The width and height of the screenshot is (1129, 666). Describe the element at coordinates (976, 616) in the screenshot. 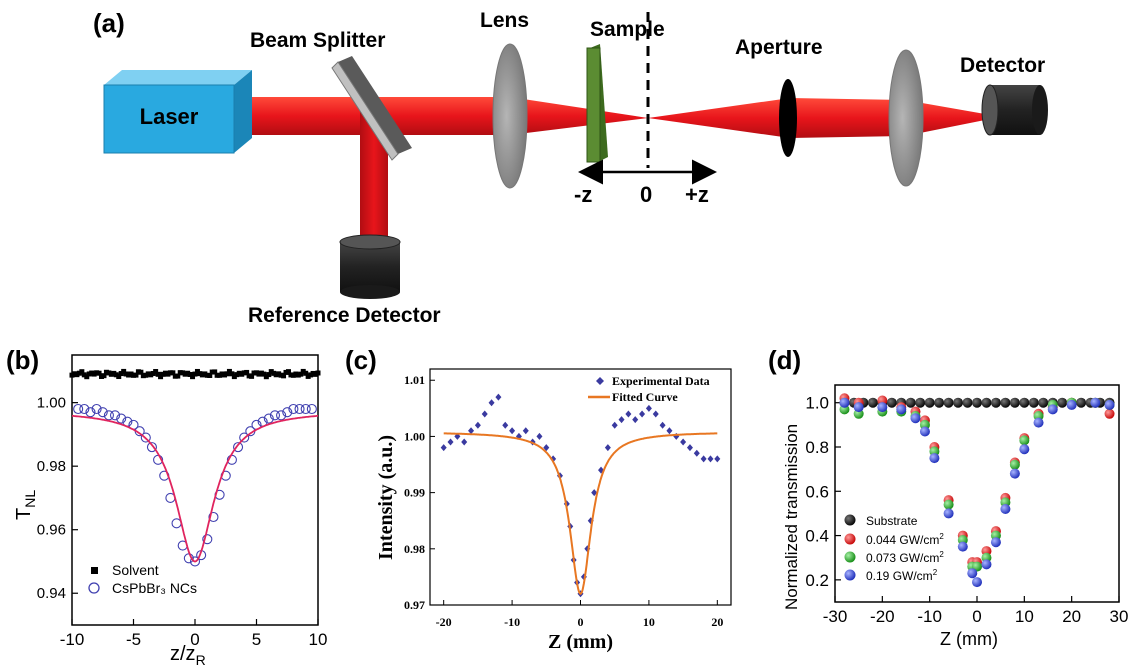

I see `panel-d-xtick-label: 0` at that location.